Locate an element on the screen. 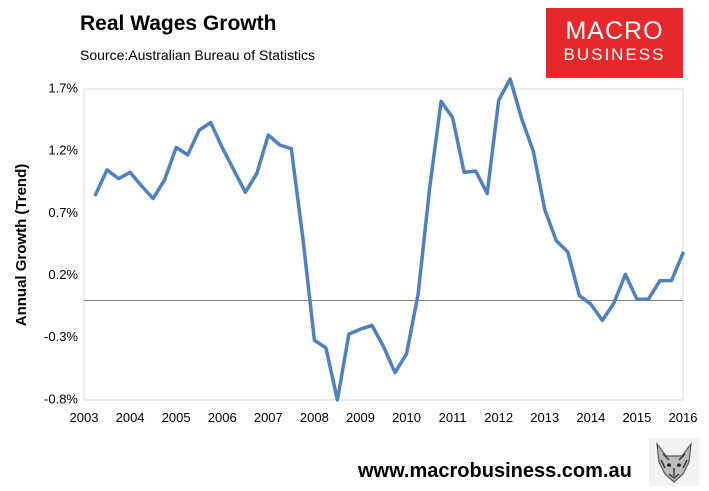  macrobusiness-logo: MACRO BUSINESS is located at coordinates (614, 43).